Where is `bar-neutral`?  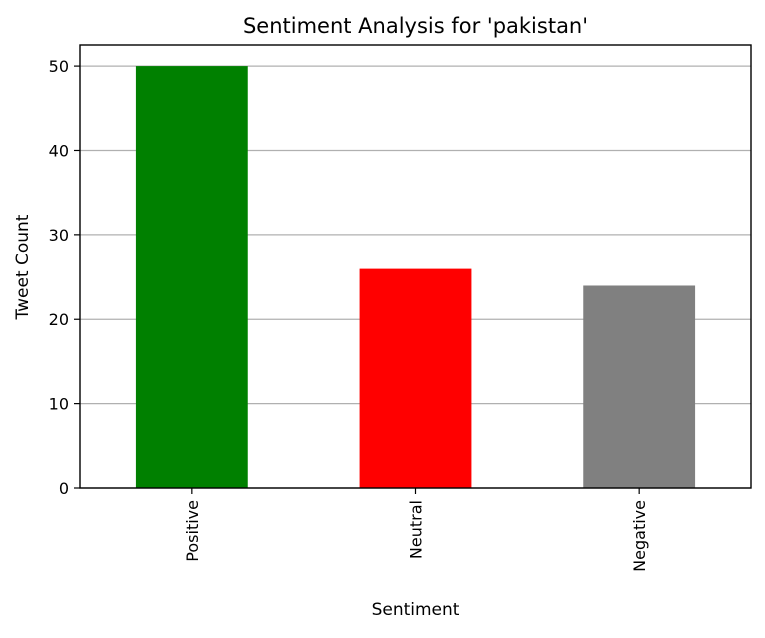 bar-neutral is located at coordinates (415, 378).